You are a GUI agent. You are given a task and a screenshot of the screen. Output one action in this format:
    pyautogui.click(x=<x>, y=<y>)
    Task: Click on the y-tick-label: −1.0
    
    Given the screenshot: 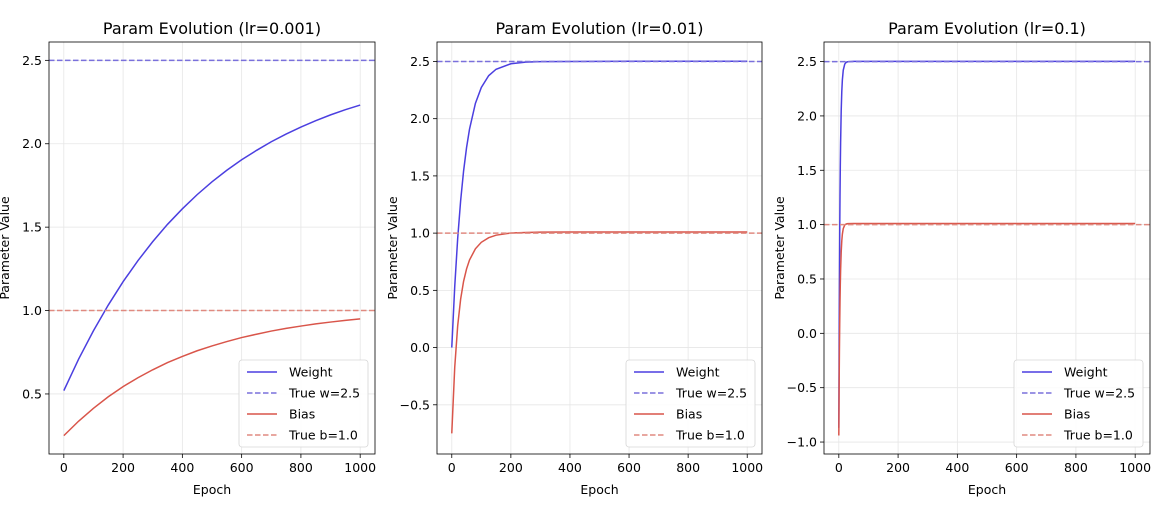 What is the action you would take?
    pyautogui.click(x=802, y=442)
    